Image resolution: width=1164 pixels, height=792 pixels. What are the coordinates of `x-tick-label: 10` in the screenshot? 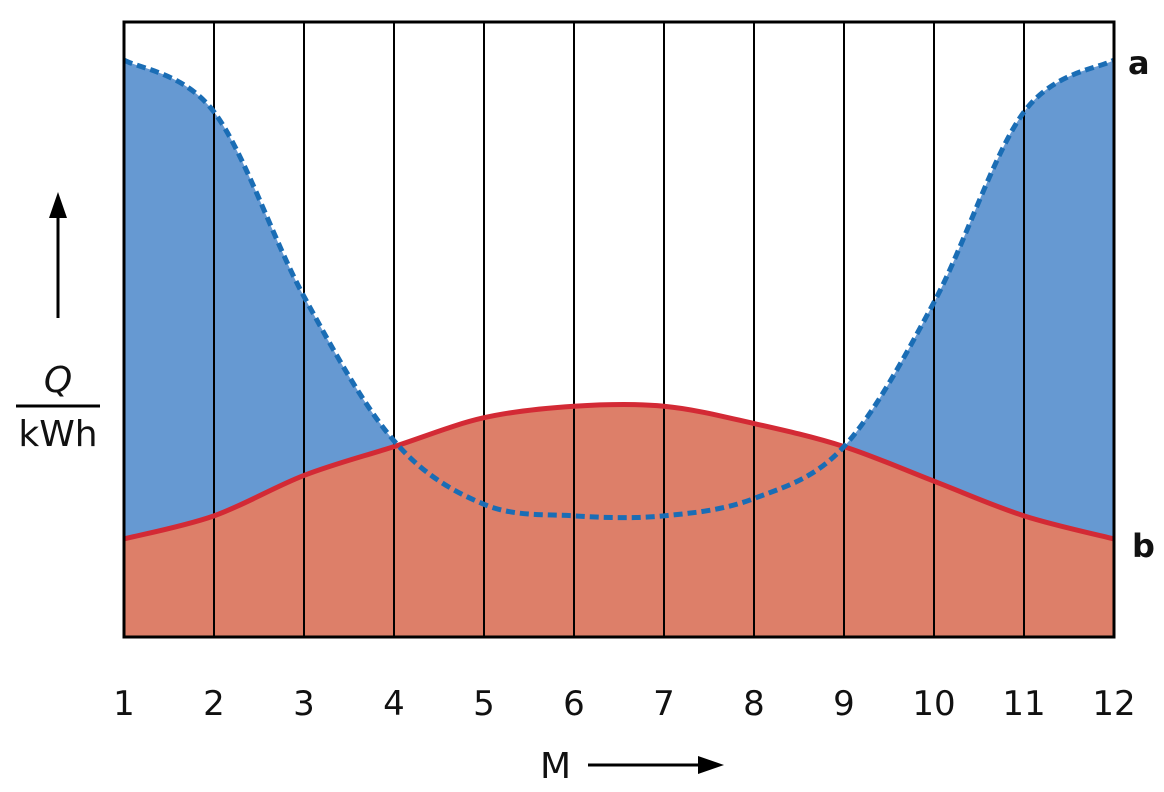 It's located at (933, 704).